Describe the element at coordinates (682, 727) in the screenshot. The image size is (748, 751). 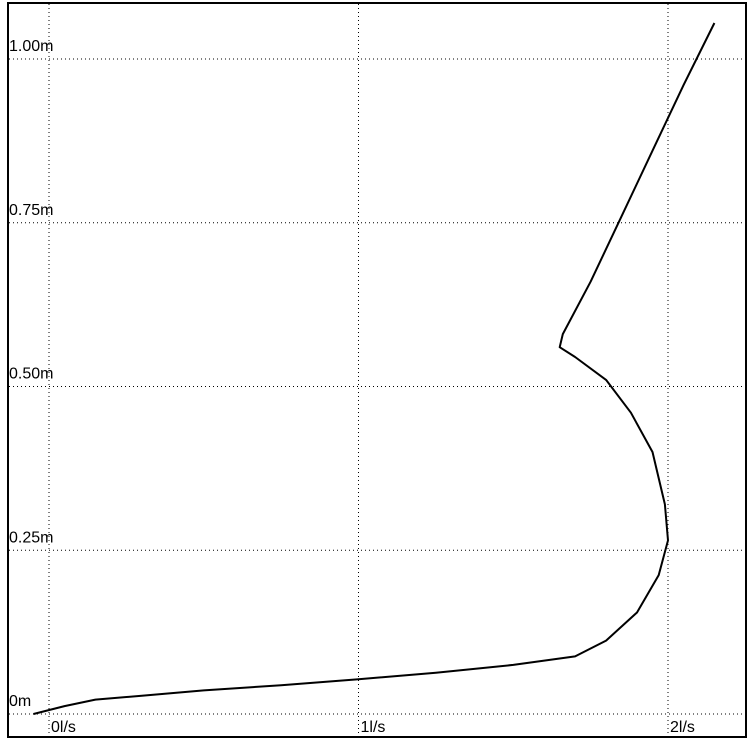
I see `x-tick-label: 2l/s` at that location.